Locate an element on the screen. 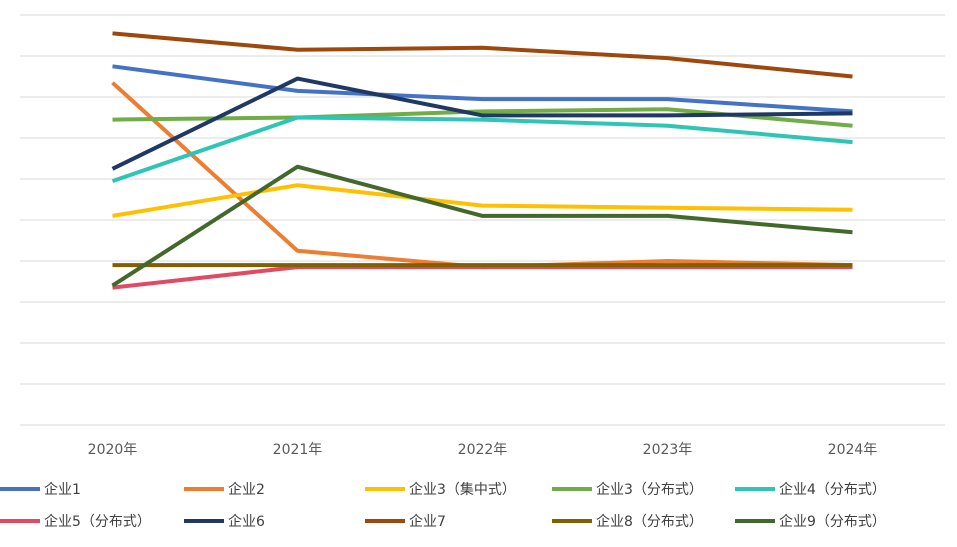 This screenshot has width=957, height=547. legend-label: 企业3（集中式） is located at coordinates (462, 489).